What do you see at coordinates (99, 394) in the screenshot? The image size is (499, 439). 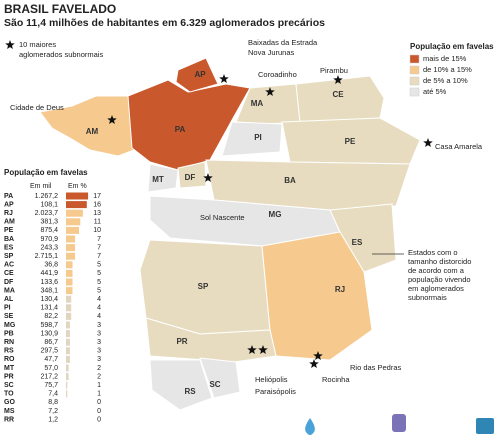 I see `row-pct: 1` at bounding box center [99, 394].